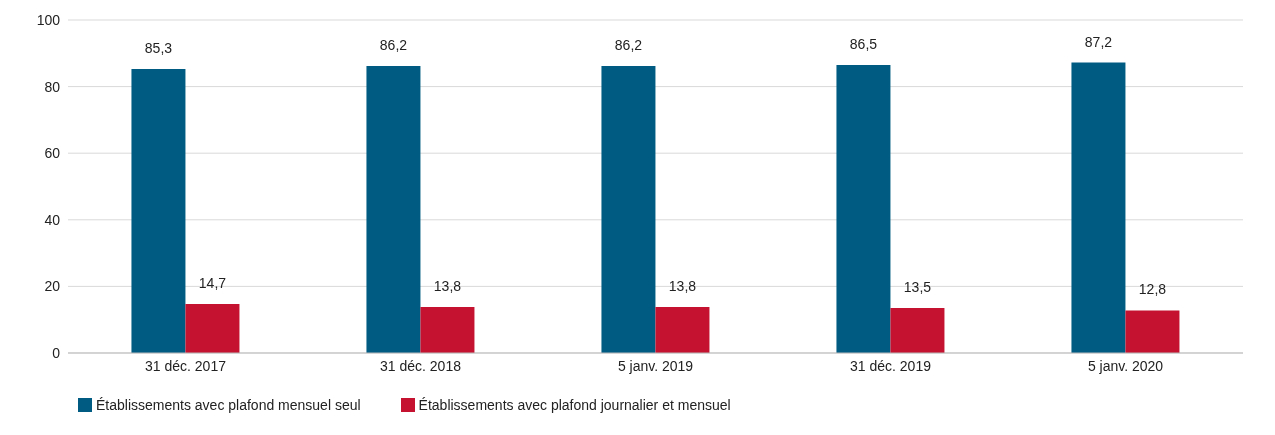 The width and height of the screenshot is (1275, 435). I want to click on data-label: 86,5, so click(863, 43).